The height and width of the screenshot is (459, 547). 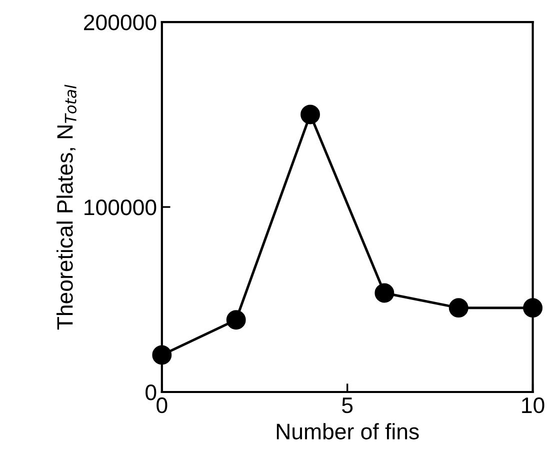 What do you see at coordinates (151, 392) in the screenshot?
I see `y-tick-label: 0` at bounding box center [151, 392].